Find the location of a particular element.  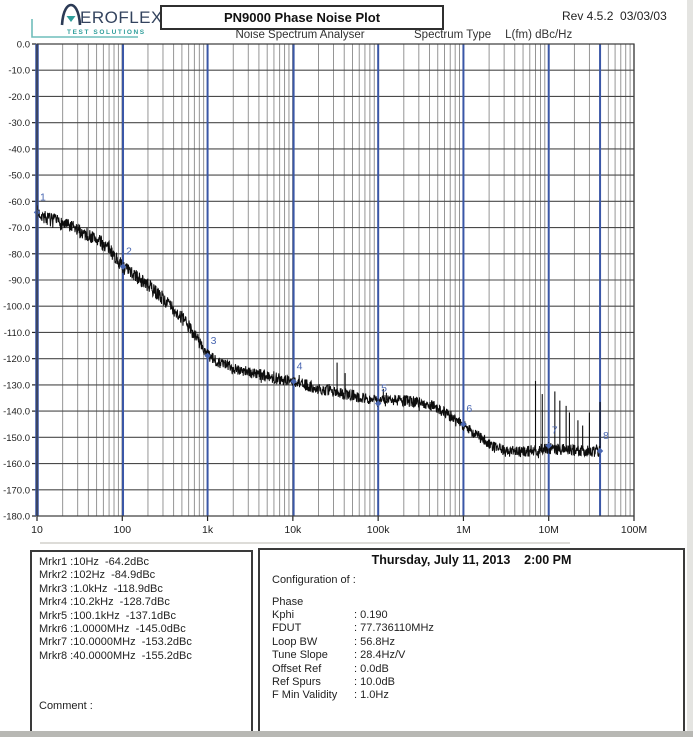

config-label: Kphi is located at coordinates (283, 615).